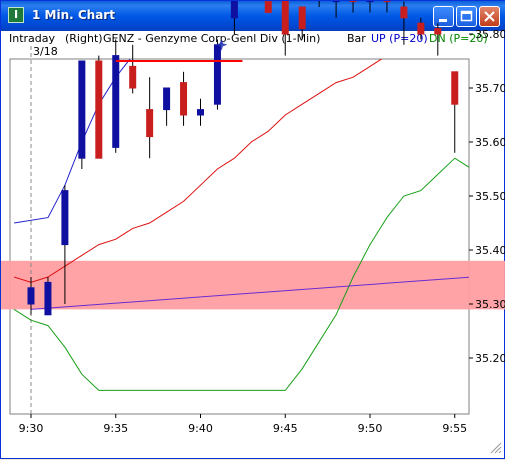  I want to click on x-tick-label: 9:50, so click(370, 428).